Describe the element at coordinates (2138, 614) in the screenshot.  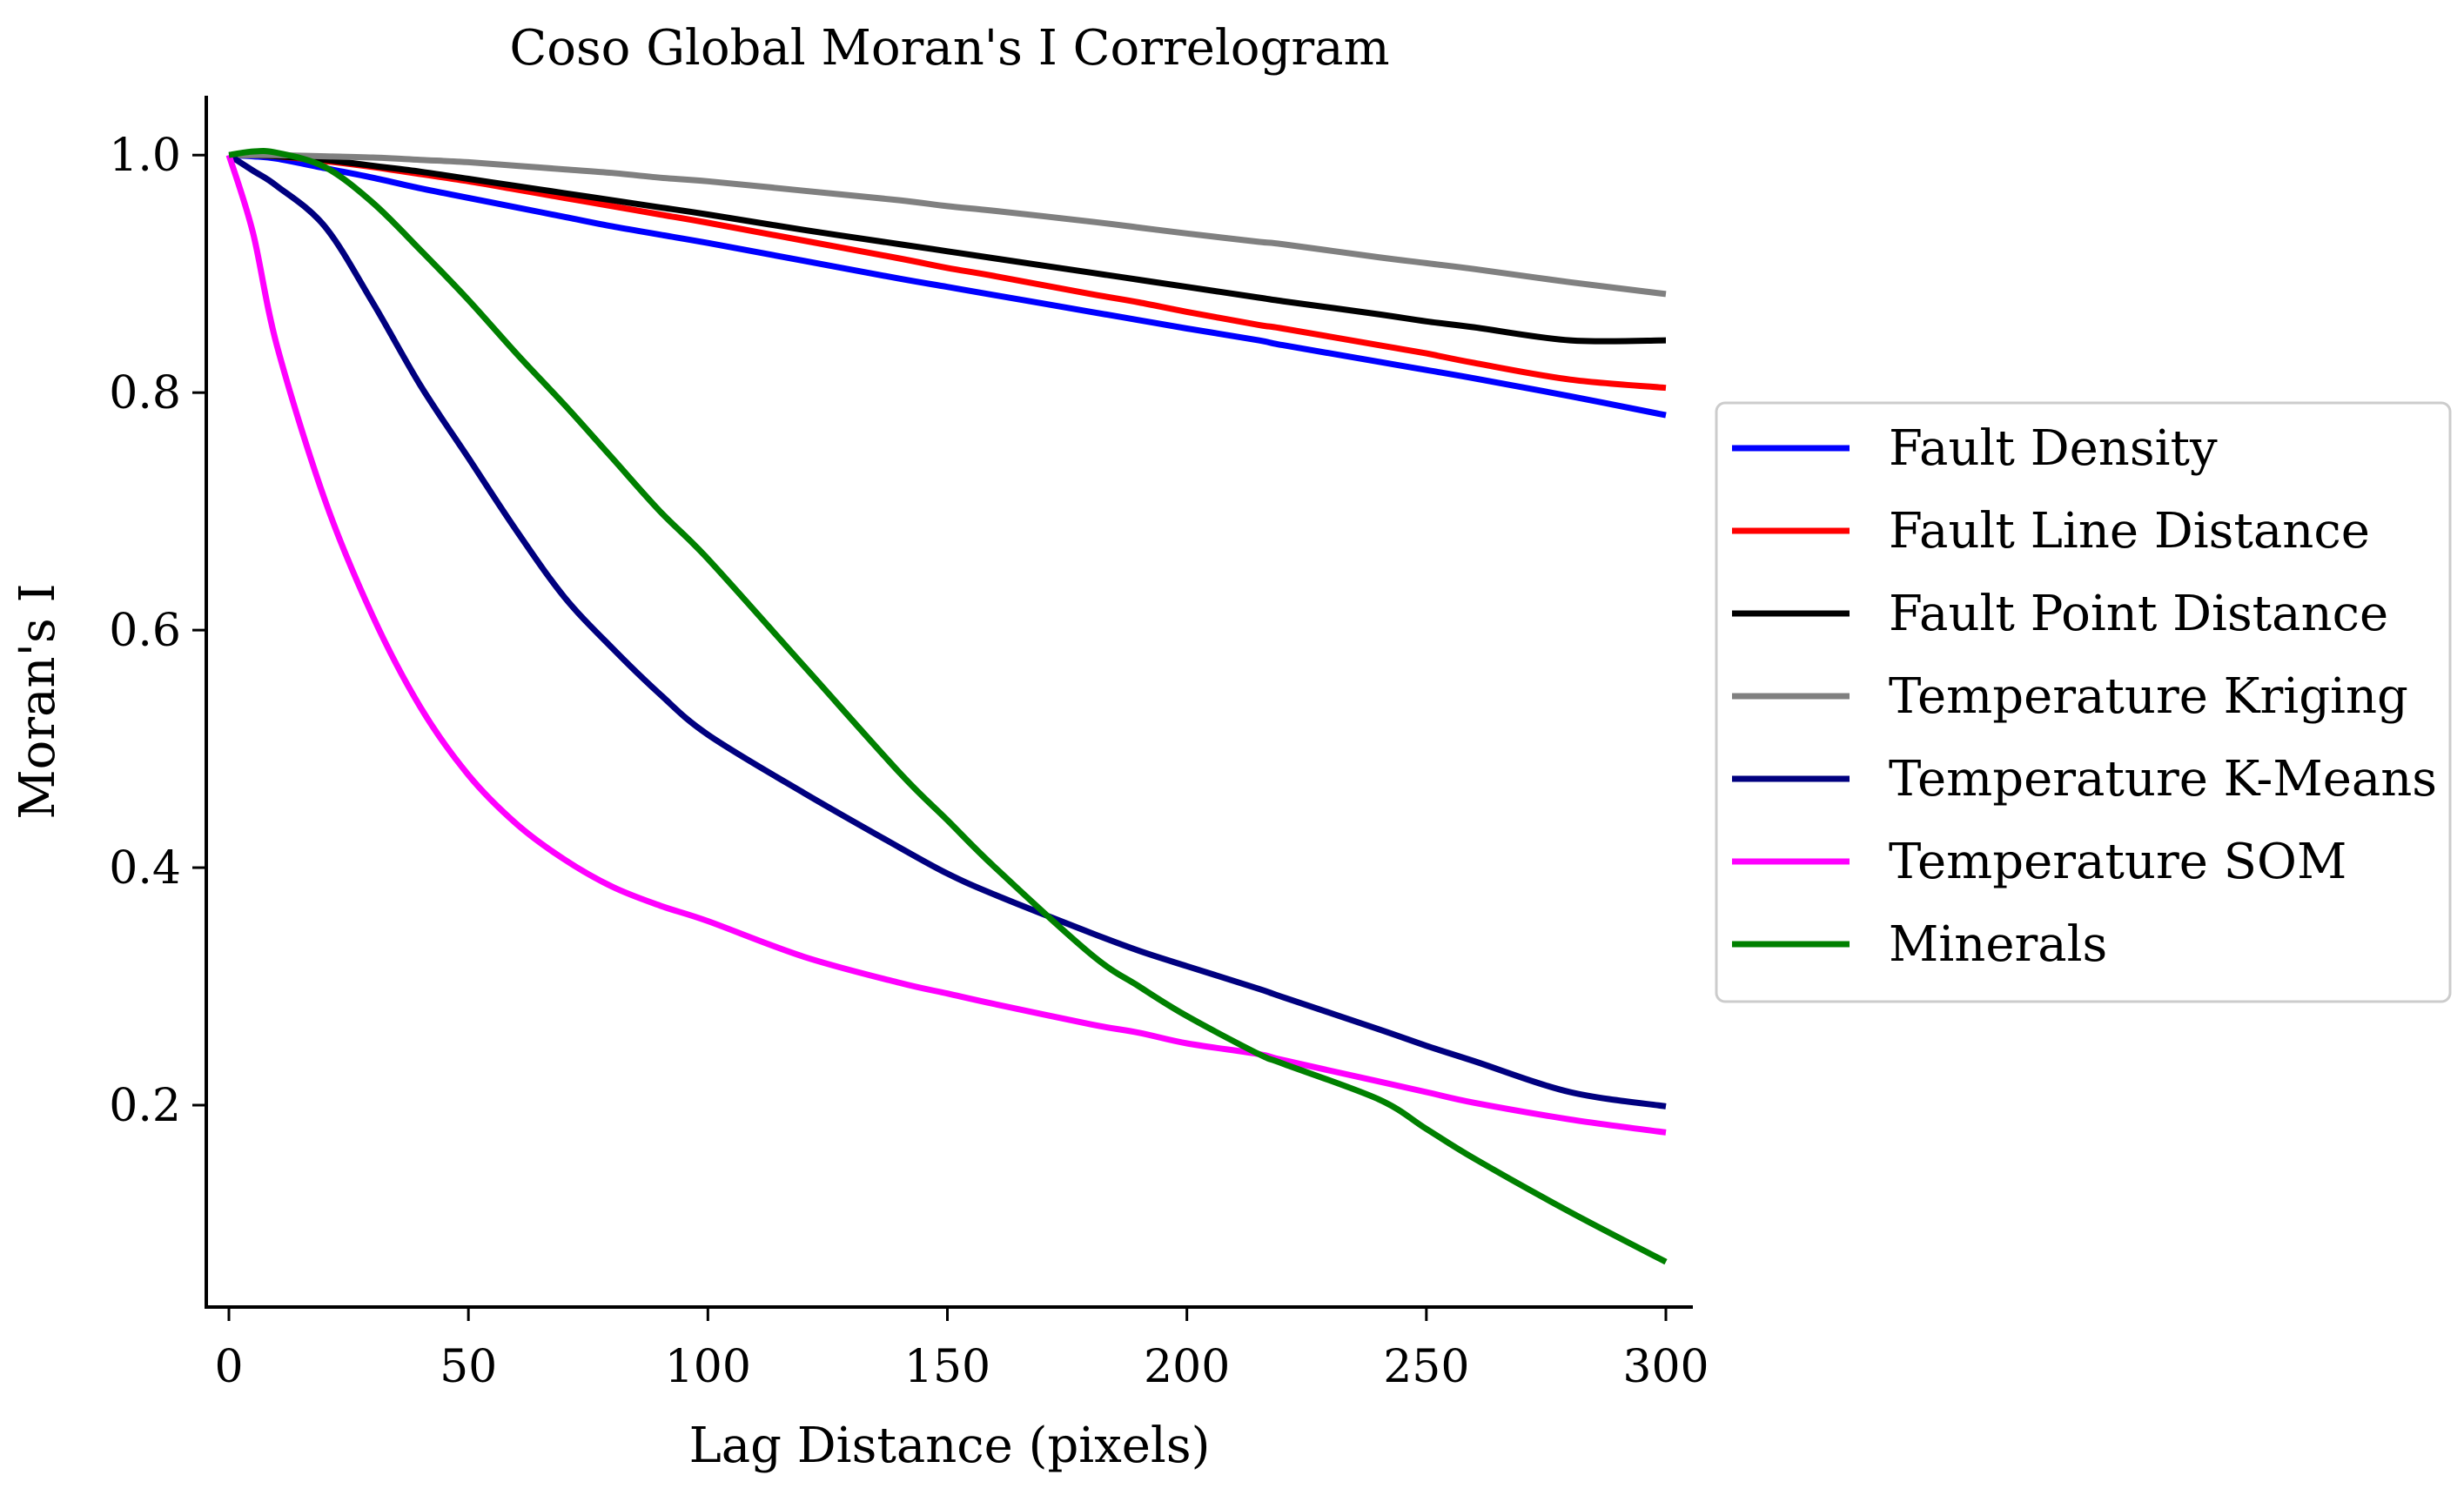
I see `legend-label-fault-point-distance: Fault Point Distance` at that location.